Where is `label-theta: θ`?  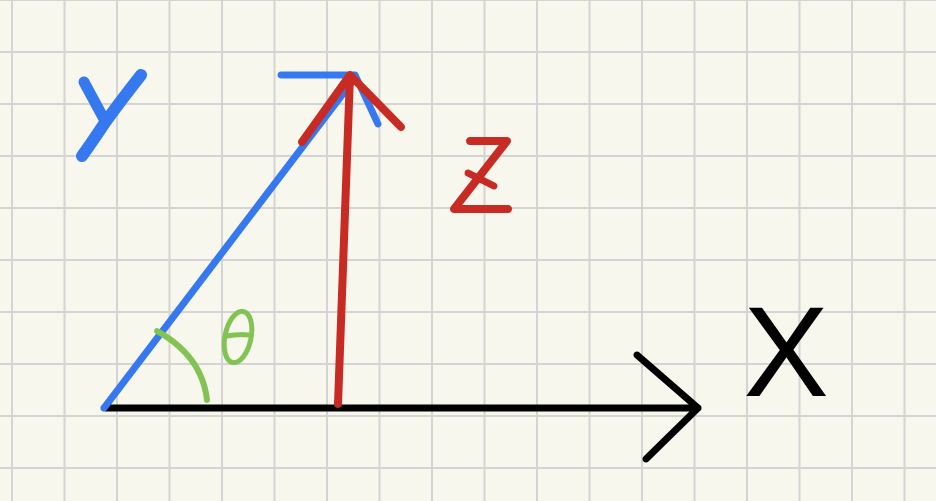 label-theta: θ is located at coordinates (238, 337).